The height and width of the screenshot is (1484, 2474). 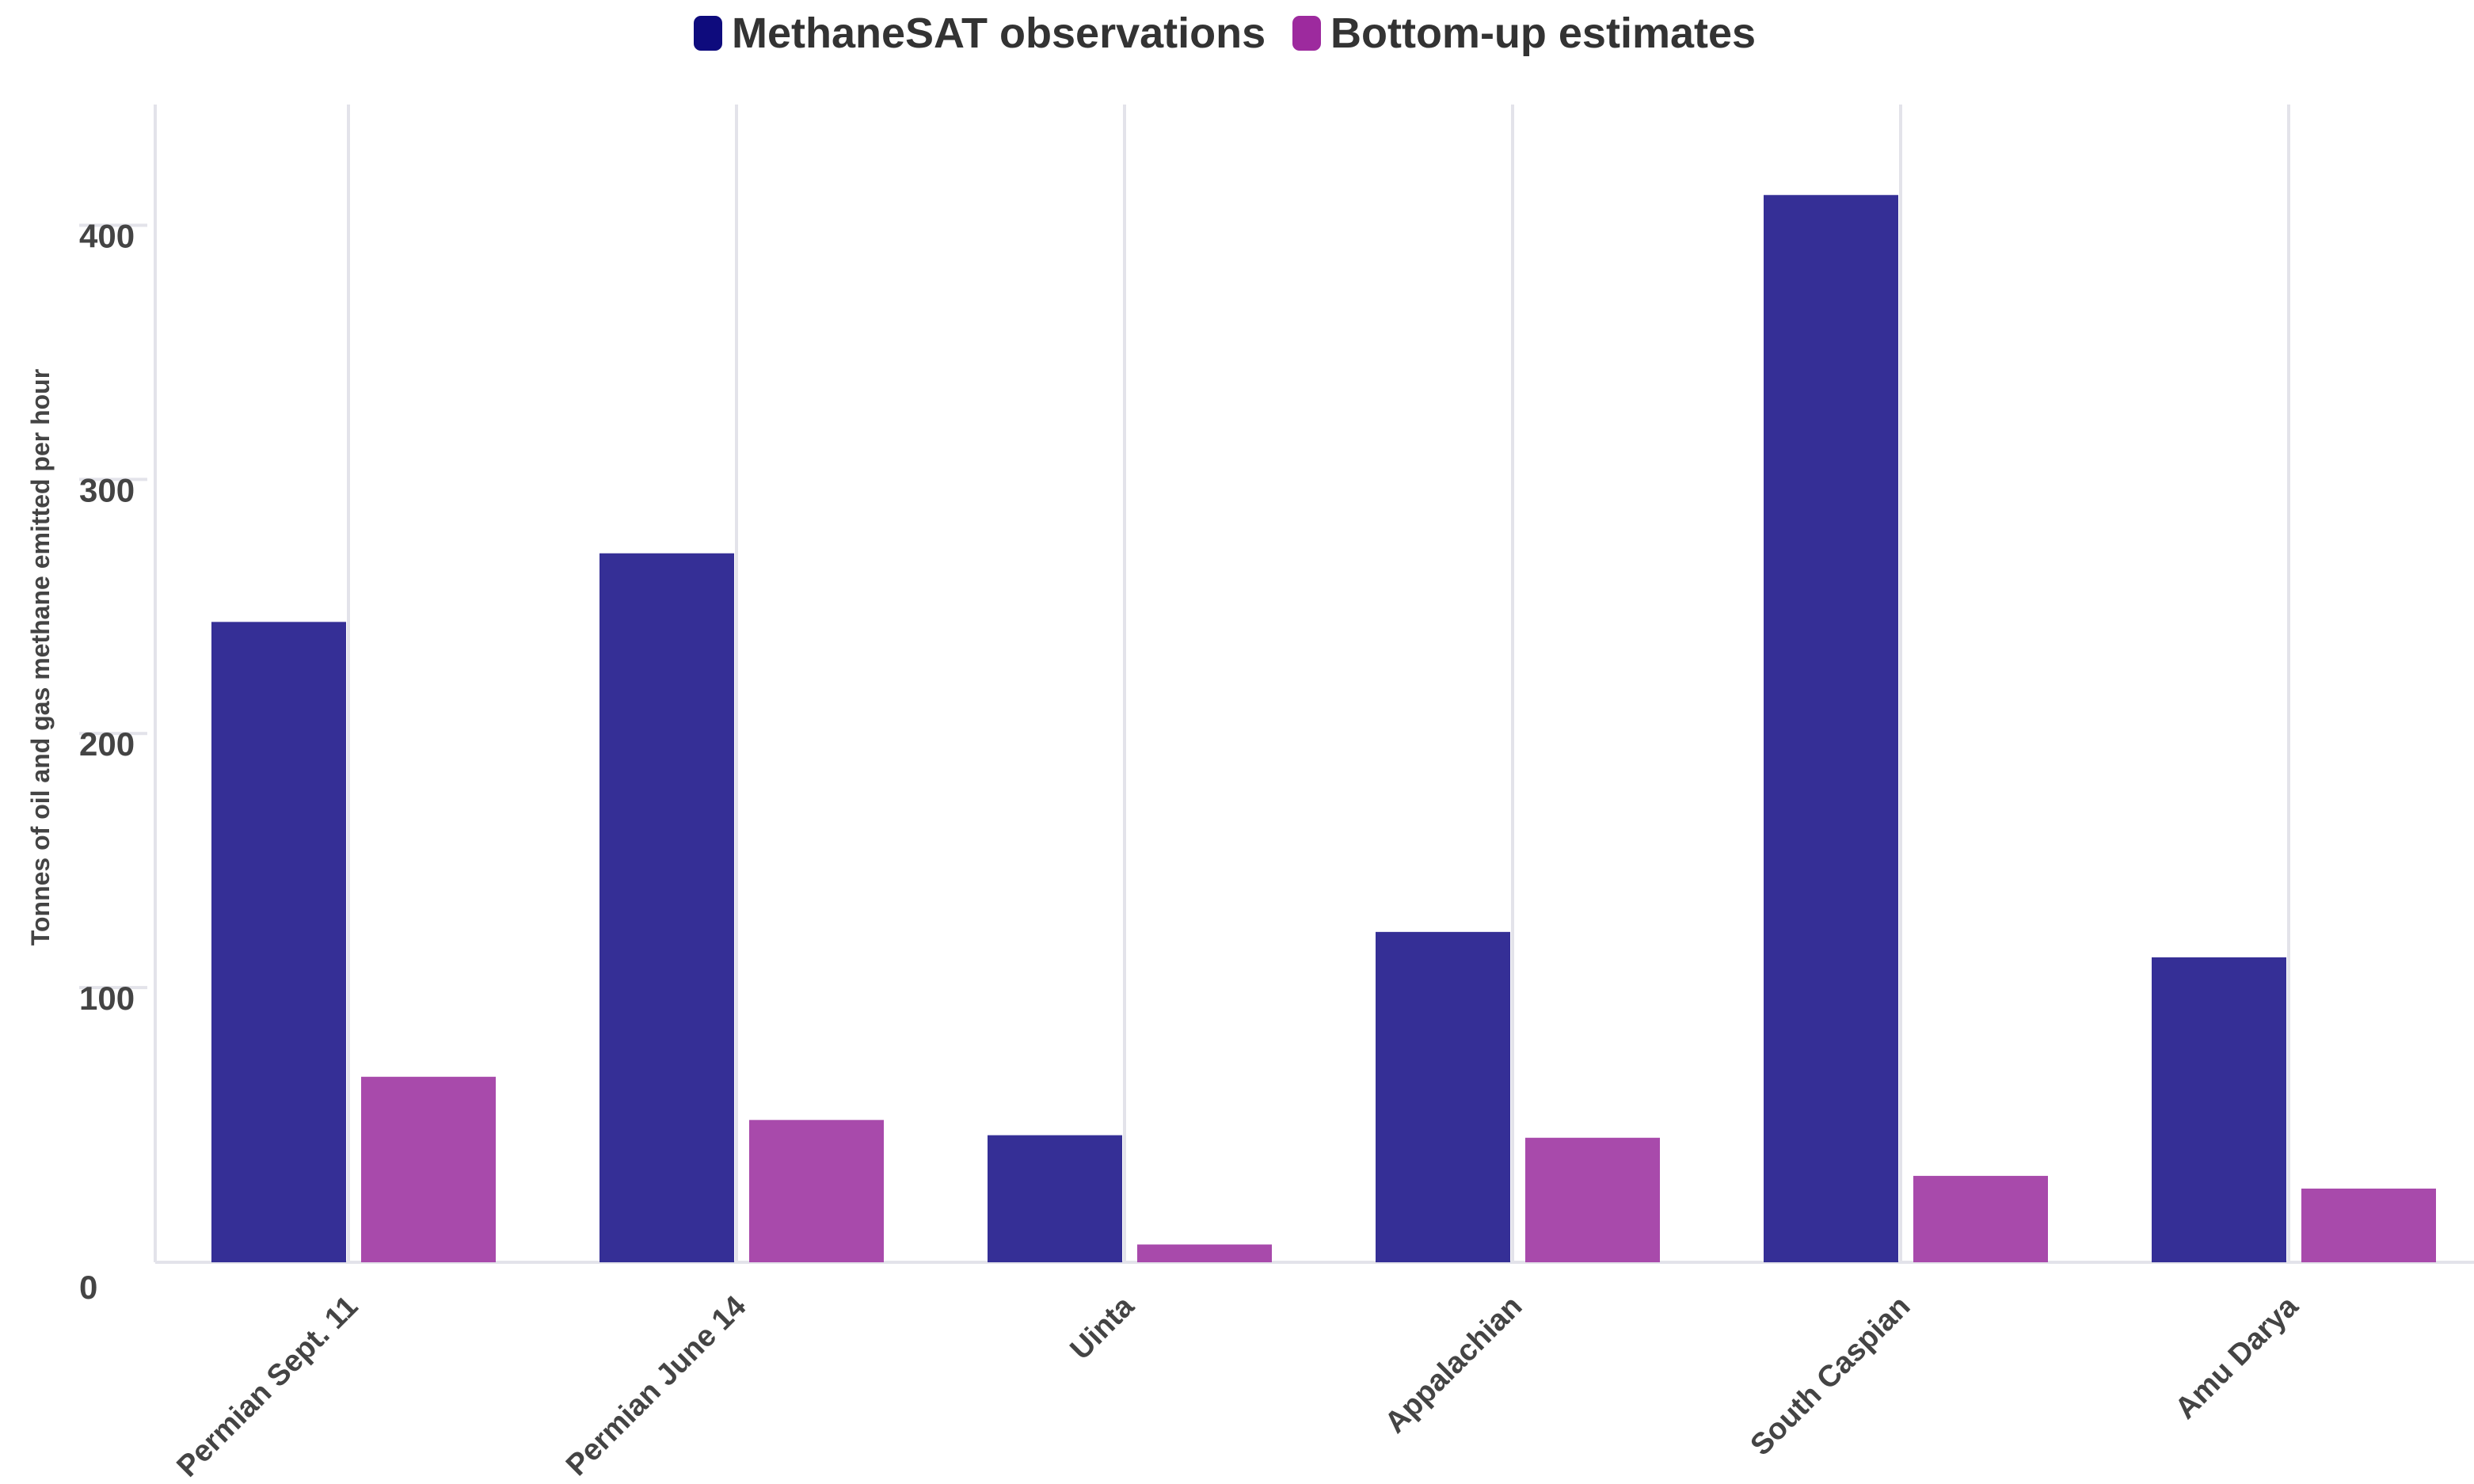 What do you see at coordinates (708, 34) in the screenshot?
I see `legend-swatch-methanesat` at bounding box center [708, 34].